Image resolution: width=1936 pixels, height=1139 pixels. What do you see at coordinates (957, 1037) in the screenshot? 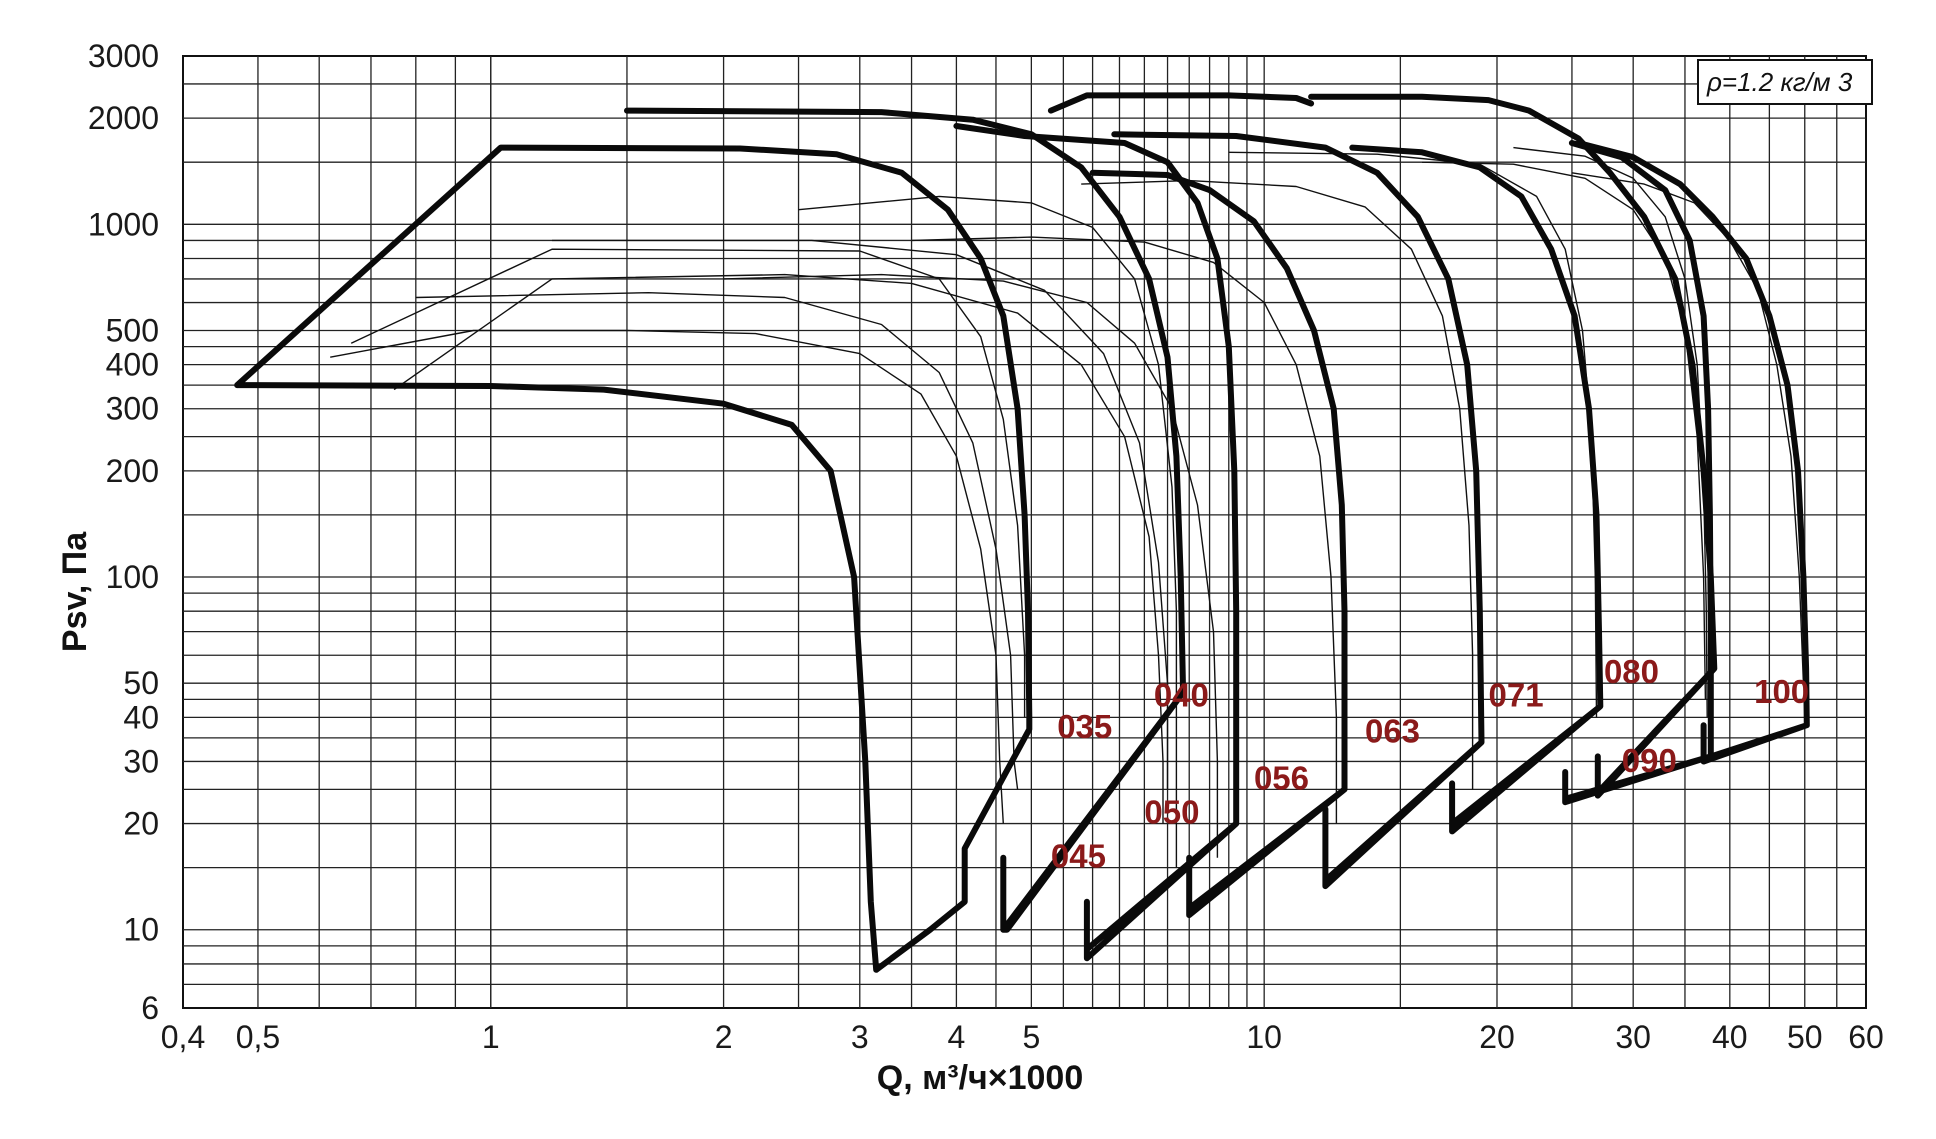
I see `x-tick-label: 4` at bounding box center [957, 1037].